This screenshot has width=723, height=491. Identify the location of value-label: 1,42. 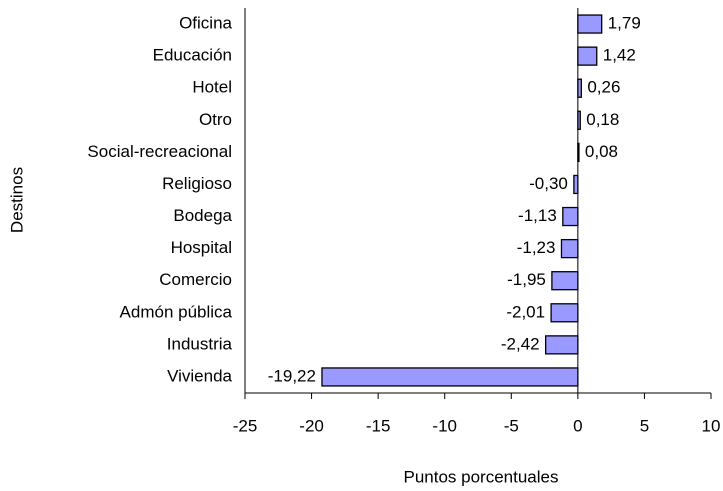
(619, 55).